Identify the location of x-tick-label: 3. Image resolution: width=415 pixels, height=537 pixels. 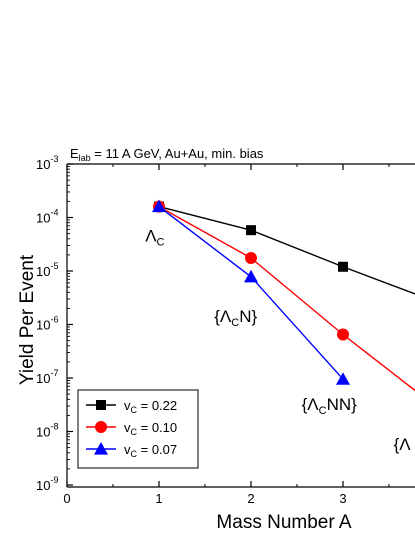
(342, 498).